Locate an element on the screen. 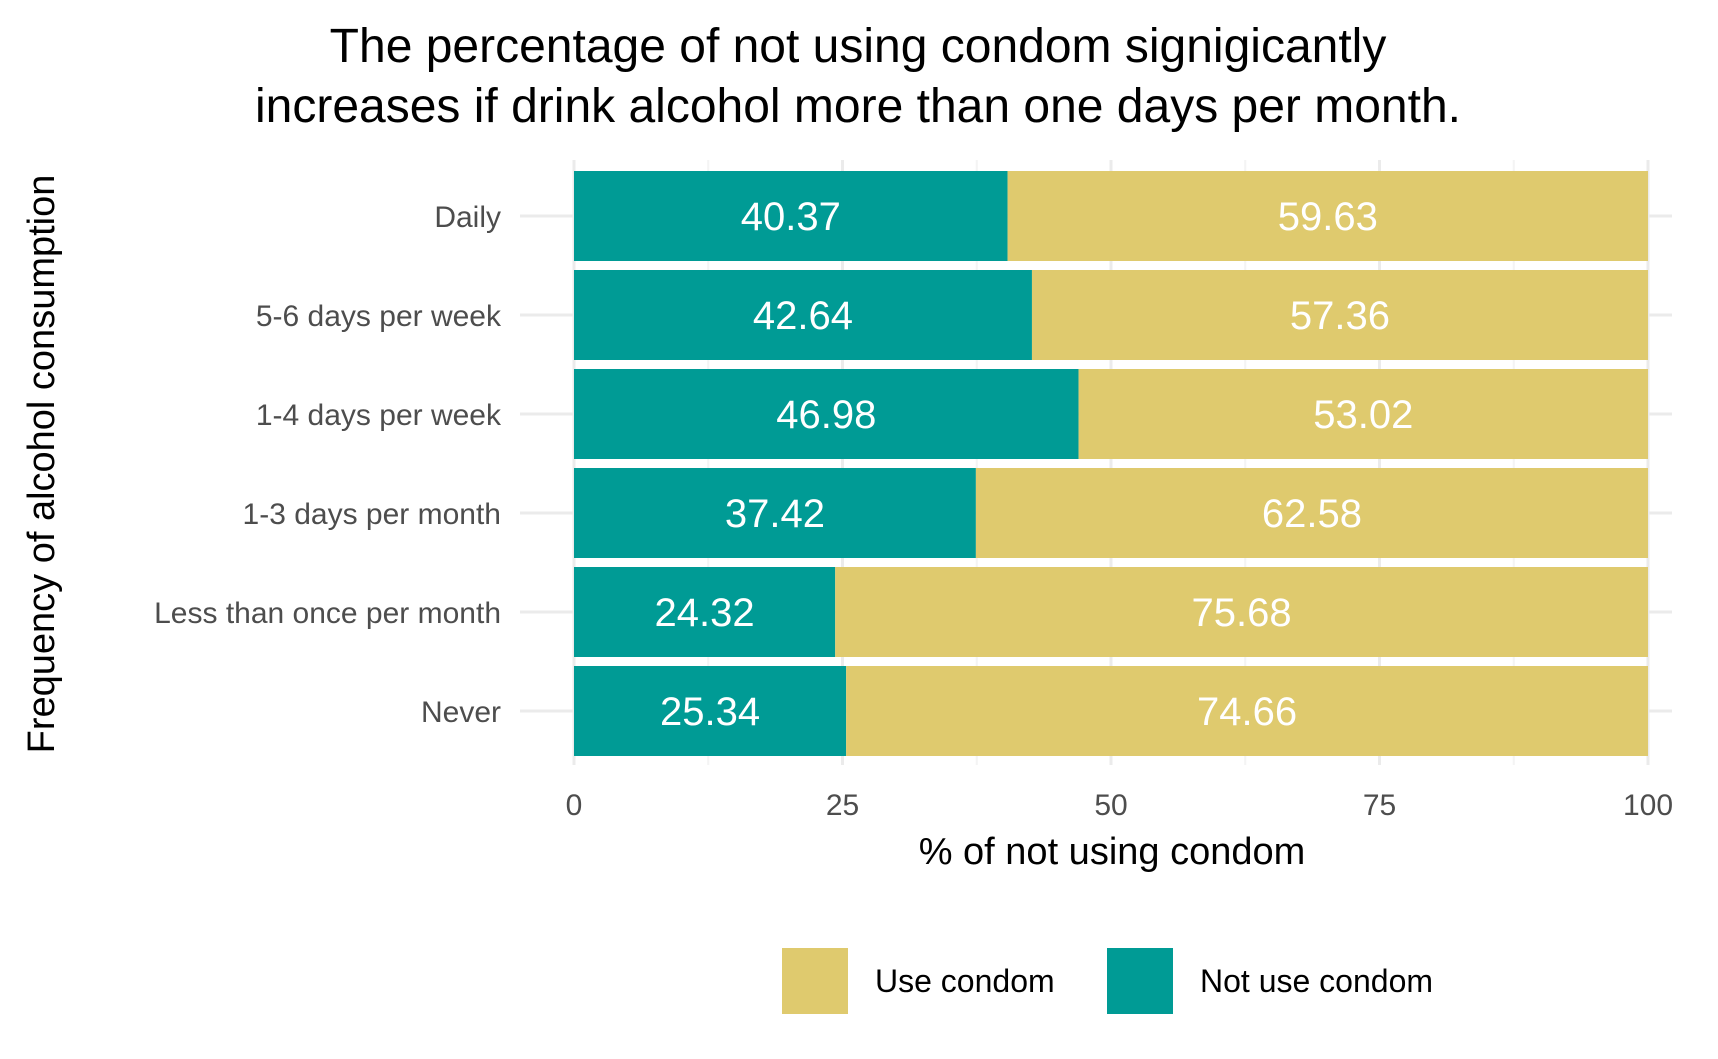  y-tick-label: Daily is located at coordinates (467, 217).